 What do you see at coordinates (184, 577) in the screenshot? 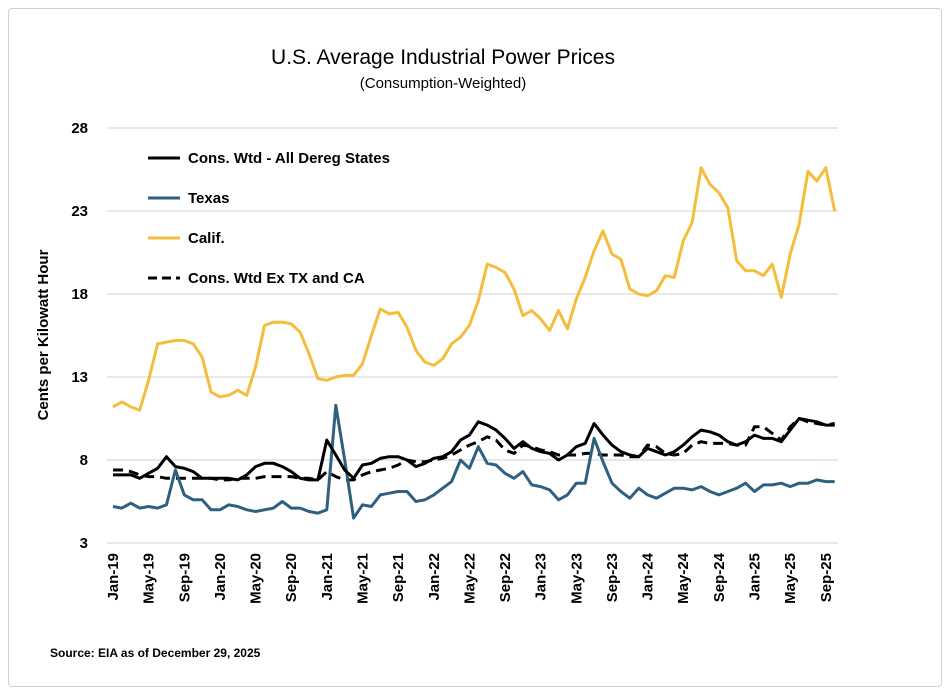
I see `x-tick-label: Sep-19` at bounding box center [184, 577].